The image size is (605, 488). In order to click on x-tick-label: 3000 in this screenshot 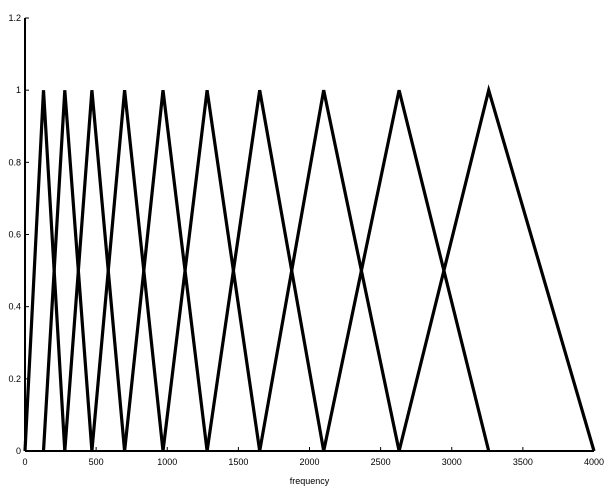, I will do `click(452, 462)`.